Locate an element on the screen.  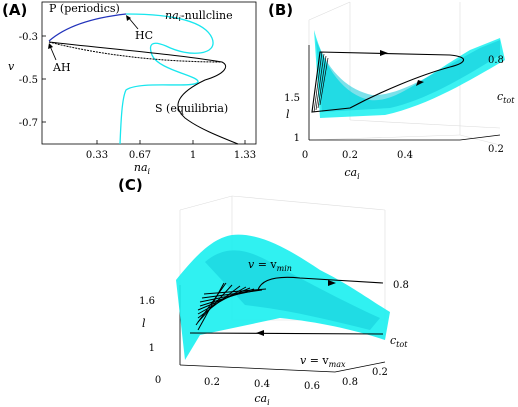
panel-b-ztick: 0.2 is located at coordinates (496, 149).